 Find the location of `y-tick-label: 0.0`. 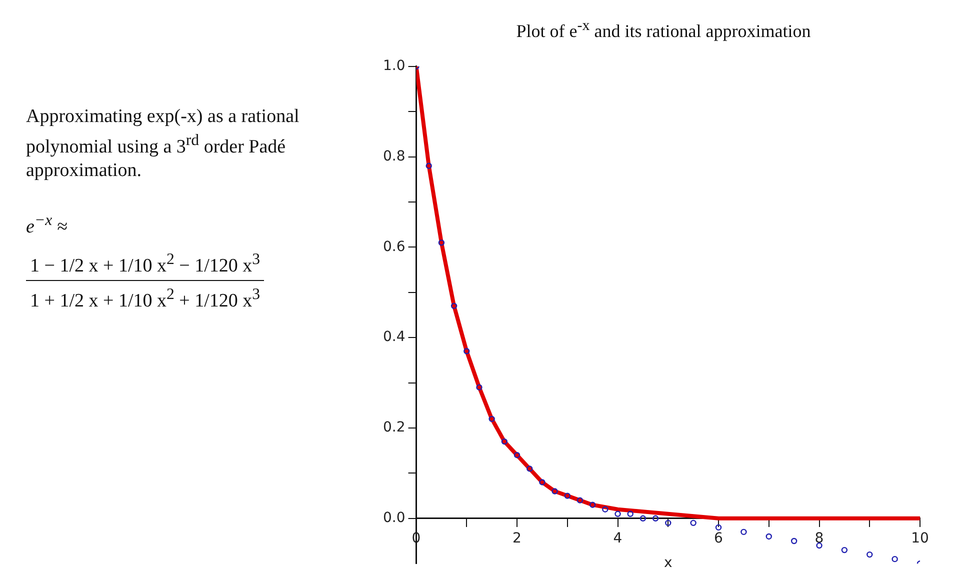

y-tick-label: 0.0 is located at coordinates (394, 518).